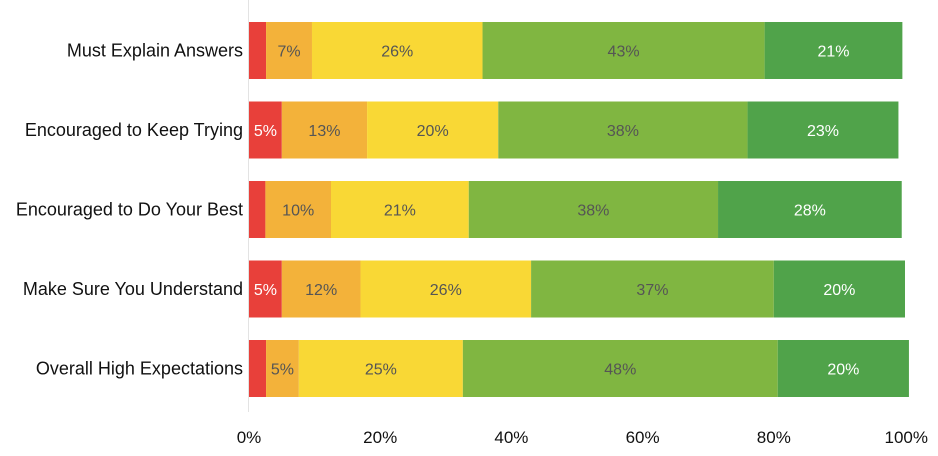  I want to click on data-label: 25%, so click(381, 370).